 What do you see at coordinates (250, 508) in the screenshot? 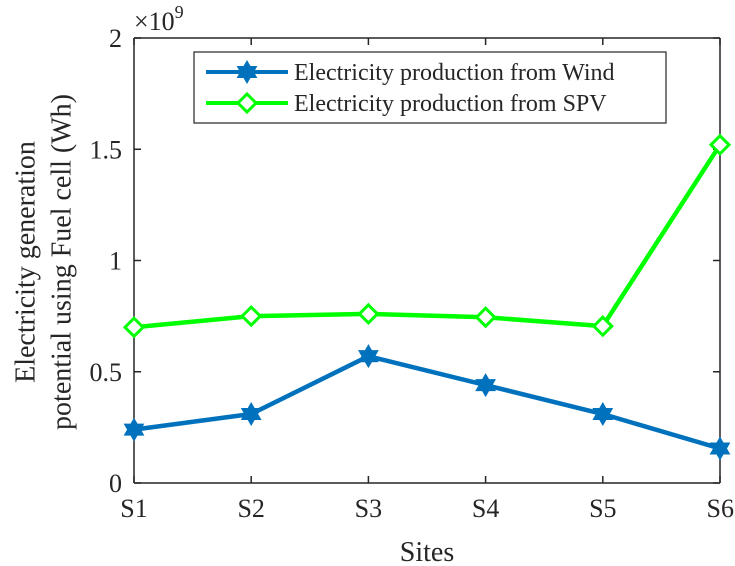
I see `x-tick-label: S2` at bounding box center [250, 508].